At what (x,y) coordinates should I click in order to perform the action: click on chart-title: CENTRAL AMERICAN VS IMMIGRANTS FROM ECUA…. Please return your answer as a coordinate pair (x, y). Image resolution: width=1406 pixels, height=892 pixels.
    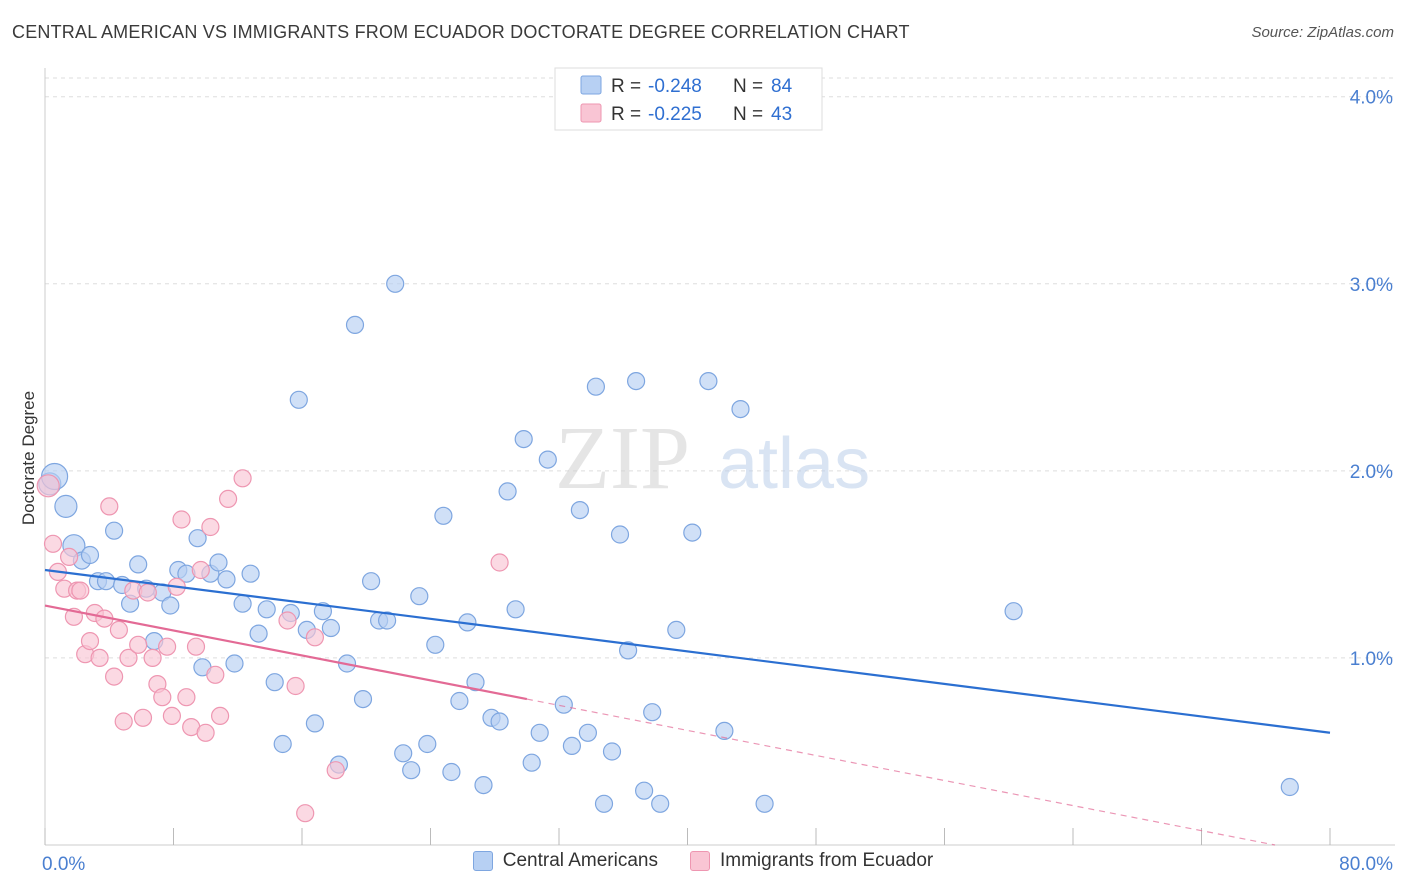
    Looking at the image, I should click on (461, 32).